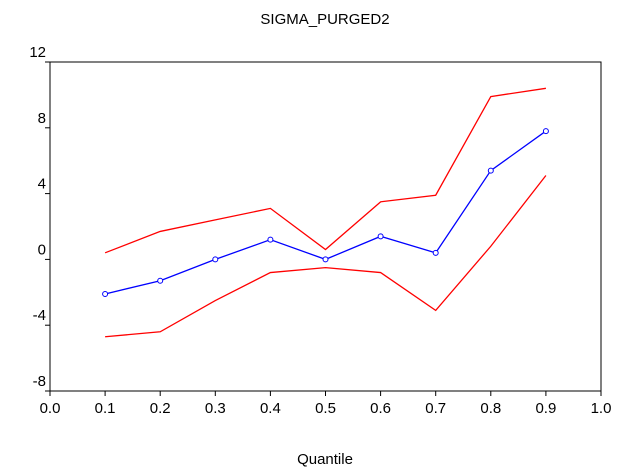 The image size is (627, 475). I want to click on x-tick-label: 0.9, so click(545, 408).